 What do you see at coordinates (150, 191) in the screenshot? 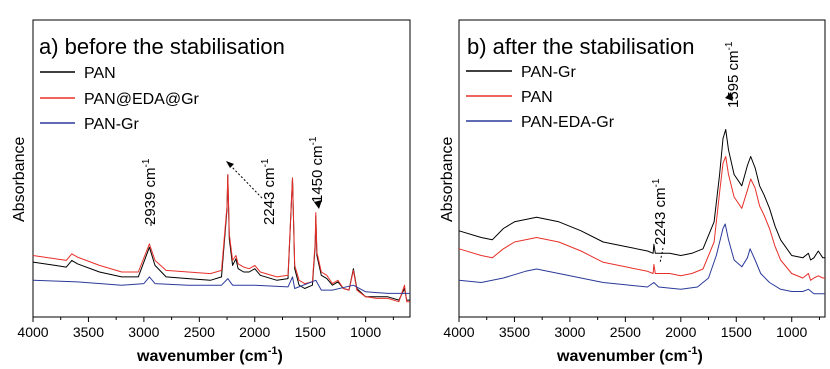
I see `annotation-2939: 2939 cm-1` at bounding box center [150, 191].